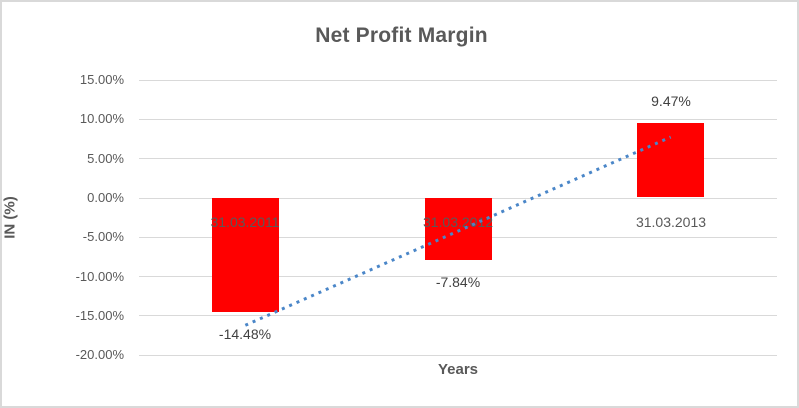 This screenshot has width=799, height=408. Describe the element at coordinates (671, 222) in the screenshot. I see `category-label: 31.03.2013` at that location.